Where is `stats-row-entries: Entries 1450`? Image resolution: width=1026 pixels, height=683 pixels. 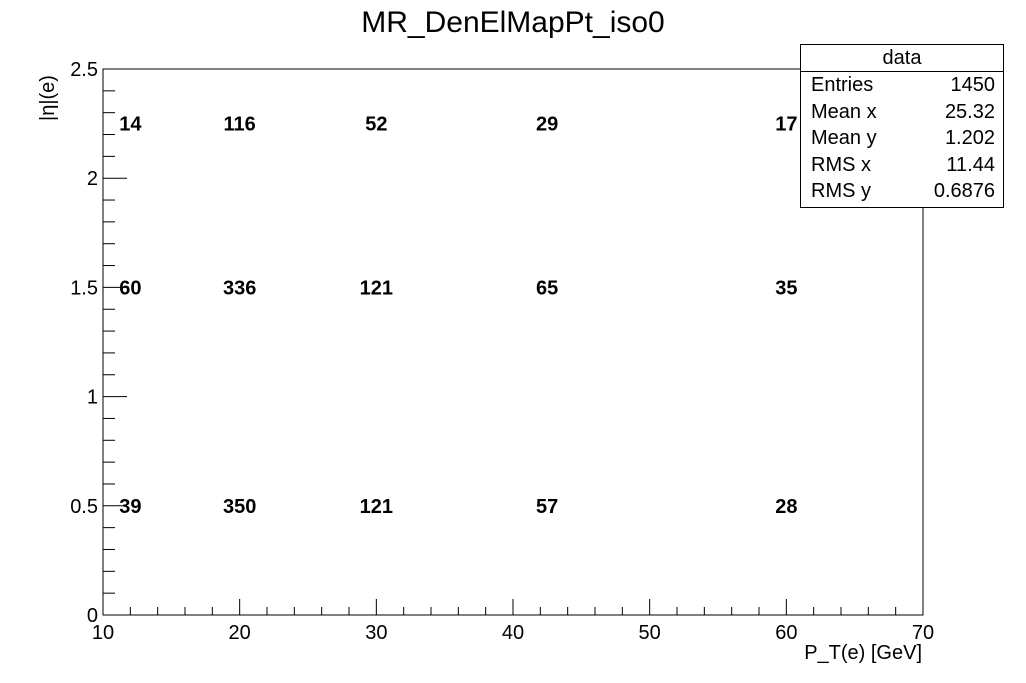
stats-row-entries: Entries 1450 is located at coordinates (902, 85).